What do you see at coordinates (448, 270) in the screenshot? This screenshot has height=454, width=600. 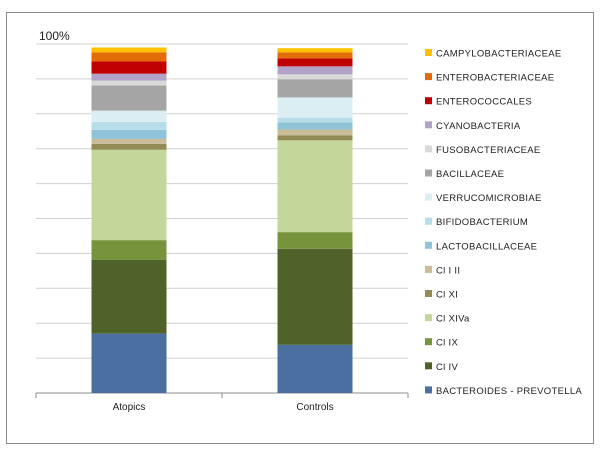 I see `legend-label-9: Cl I II` at bounding box center [448, 270].